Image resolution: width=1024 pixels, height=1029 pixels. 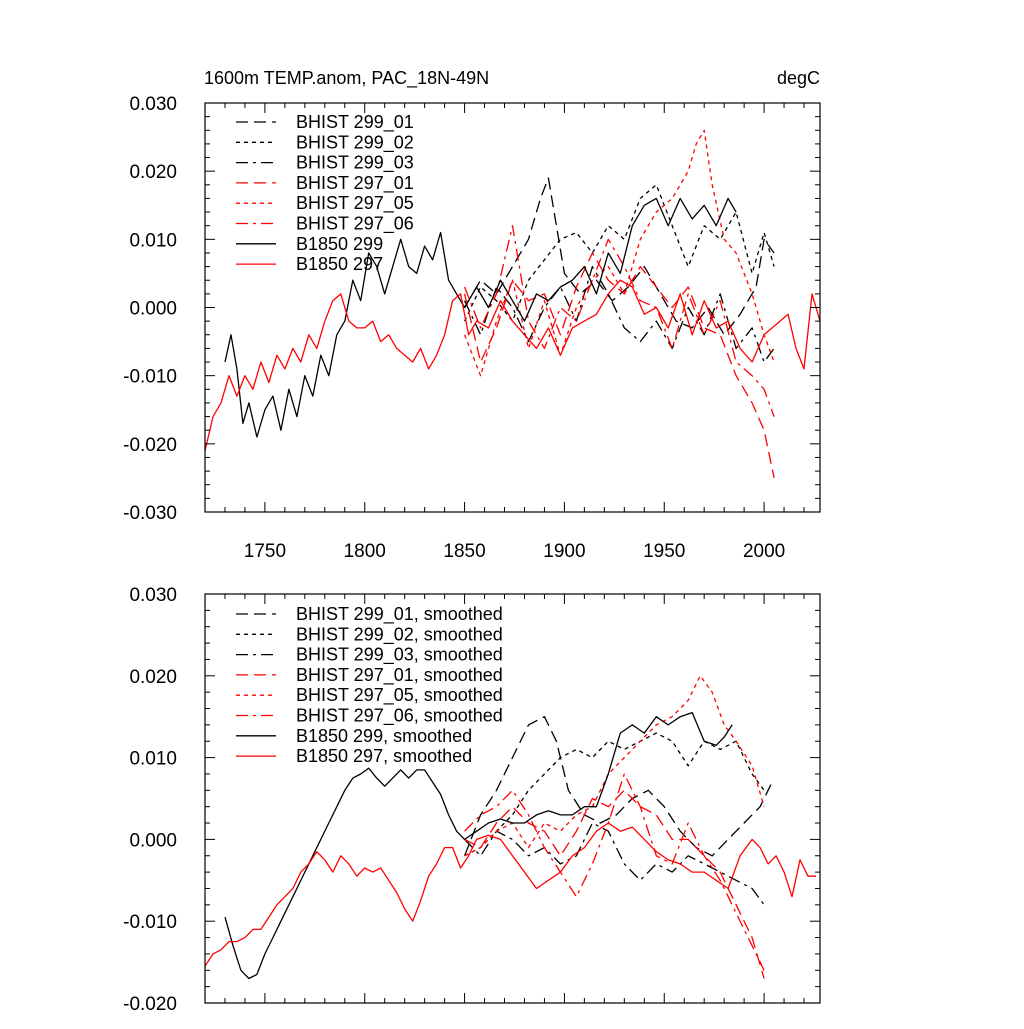 I want to click on legend-label: BHIST 297_01, smoothed, so click(x=399, y=675).